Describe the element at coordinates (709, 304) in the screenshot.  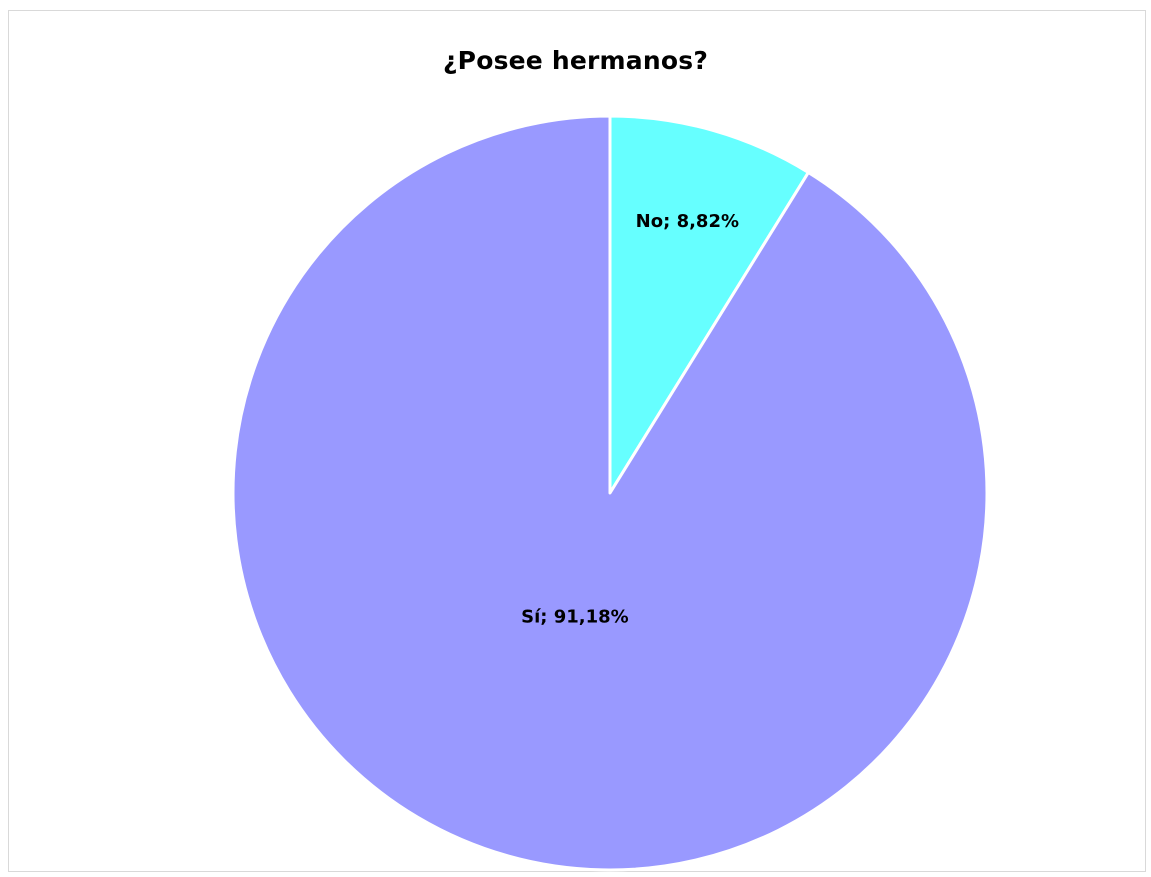
I see `pie-slice-no` at that location.